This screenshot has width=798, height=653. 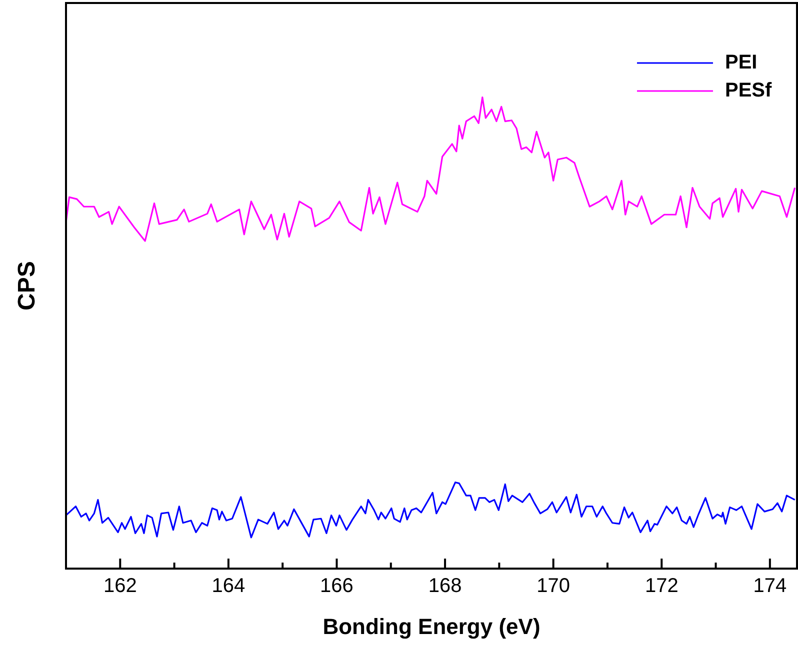 I want to click on x-tick-label: 170, so click(x=553, y=586).